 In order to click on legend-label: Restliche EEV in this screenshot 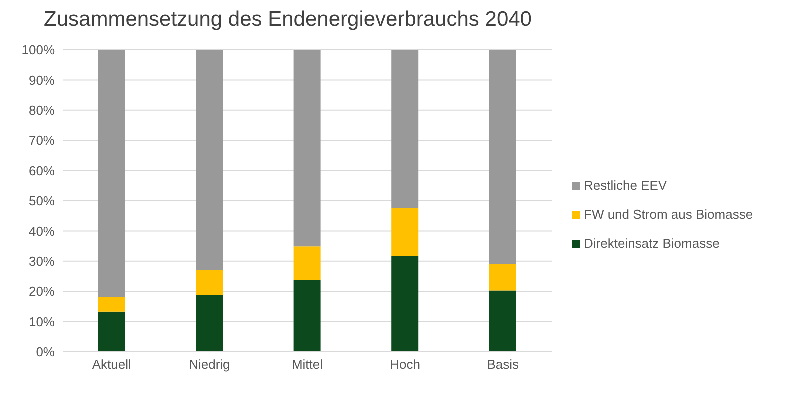, I will do `click(626, 185)`.